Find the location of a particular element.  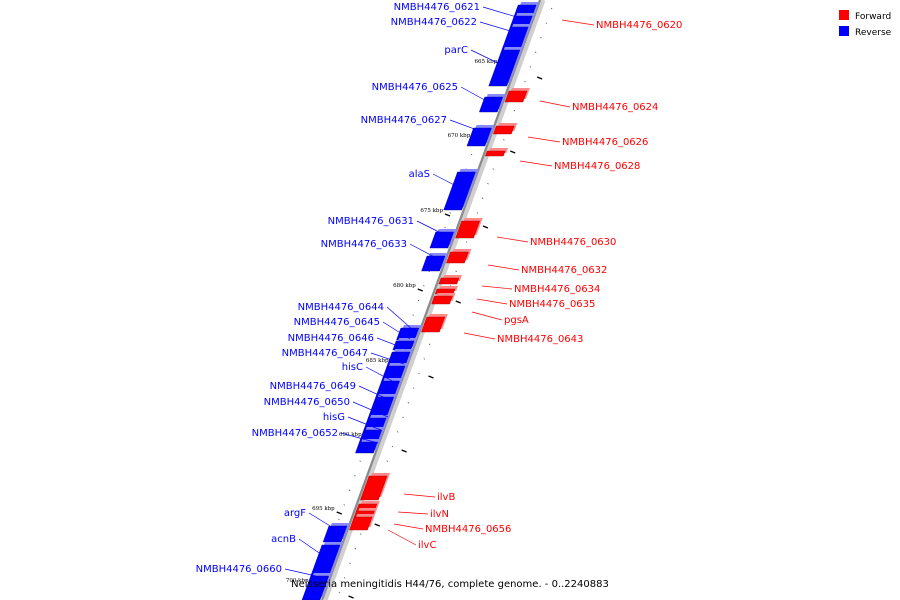

reverse-gene-label: hisC is located at coordinates (352, 367).